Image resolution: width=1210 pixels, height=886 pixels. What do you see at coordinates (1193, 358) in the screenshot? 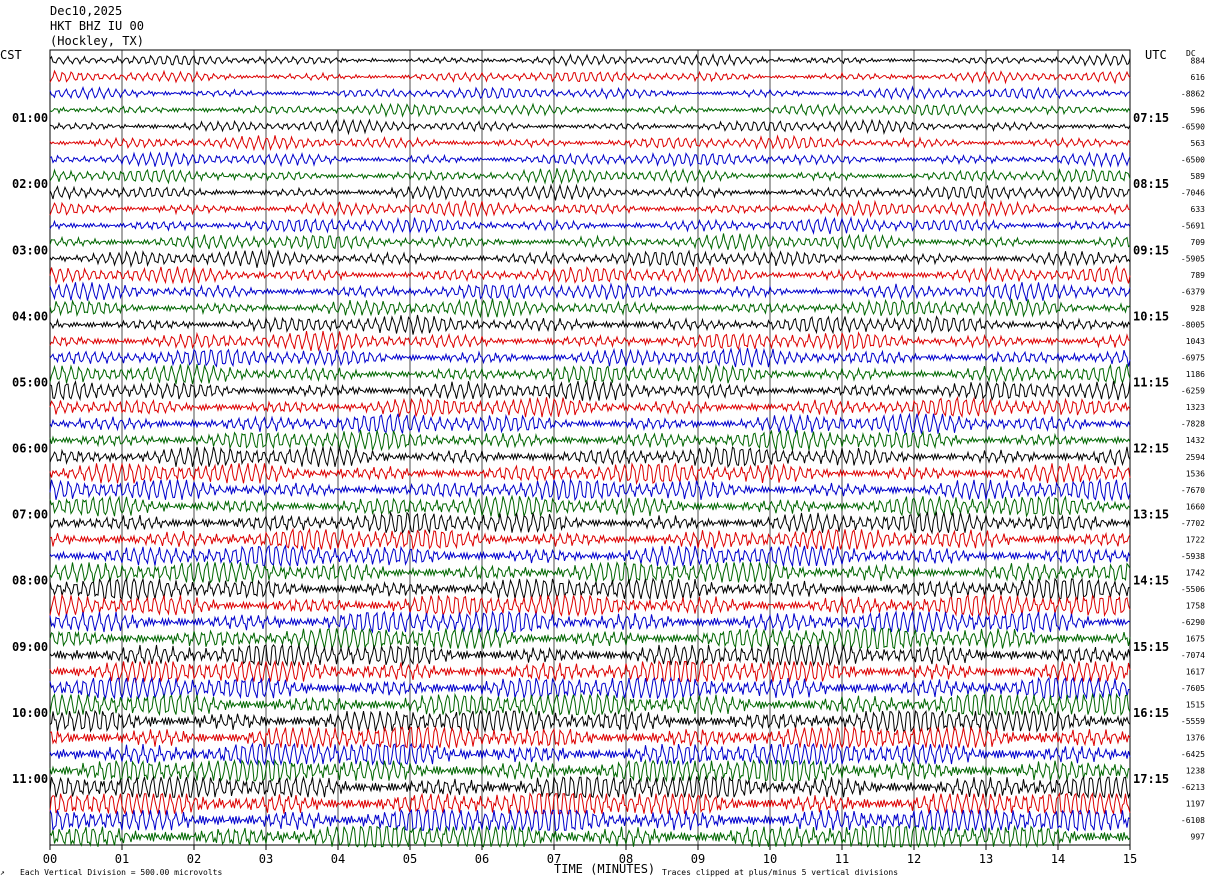
I see `dc-offset-label: -6975` at bounding box center [1193, 358].